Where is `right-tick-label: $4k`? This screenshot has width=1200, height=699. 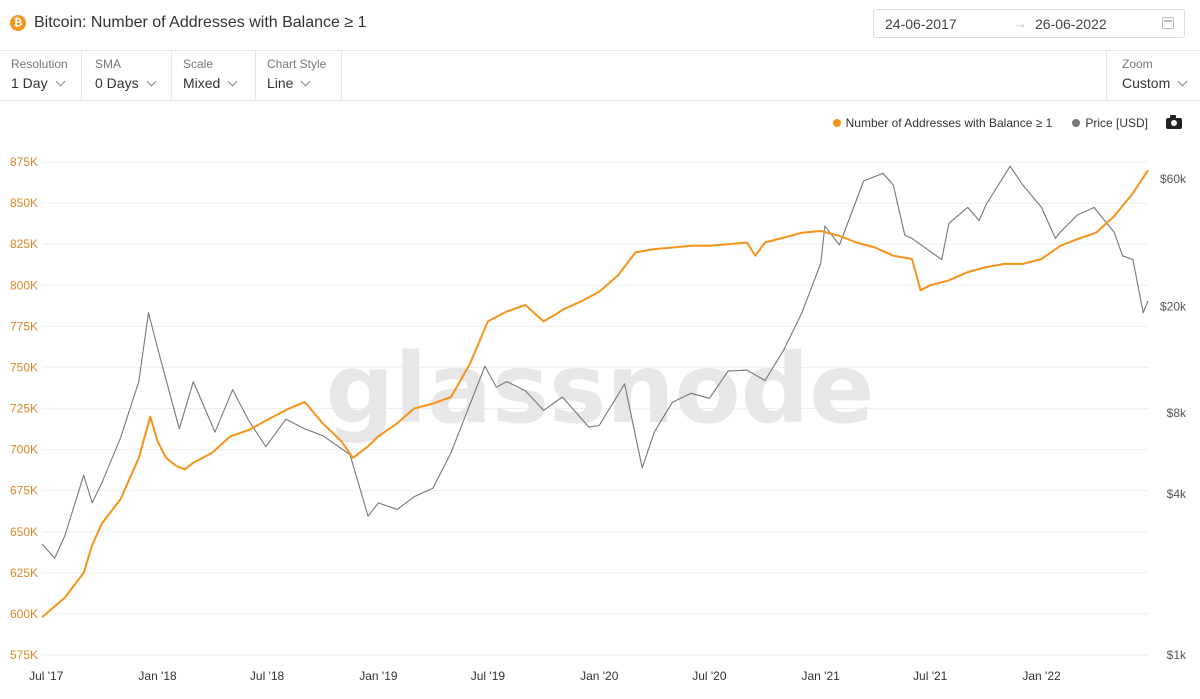
right-tick-label: $4k is located at coordinates (1177, 494).